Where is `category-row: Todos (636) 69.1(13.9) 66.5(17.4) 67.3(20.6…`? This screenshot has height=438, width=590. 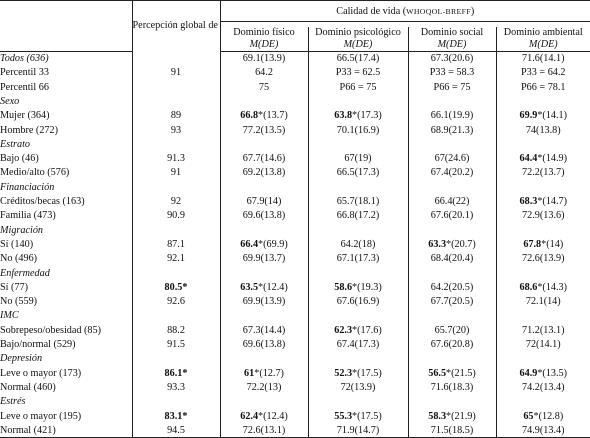
category-row: Todos (636) 69.1(13.9) 66.5(17.4) 67.3(20.6… is located at coordinates (295, 58).